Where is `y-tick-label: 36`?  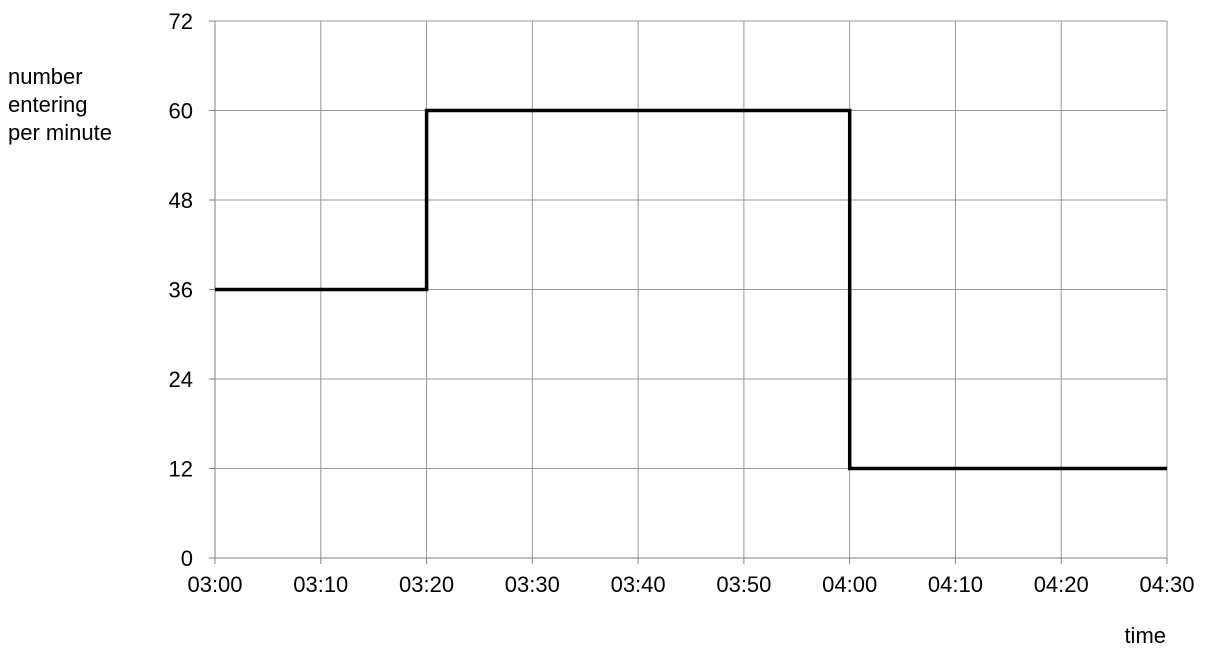
y-tick-label: 36 is located at coordinates (181, 290).